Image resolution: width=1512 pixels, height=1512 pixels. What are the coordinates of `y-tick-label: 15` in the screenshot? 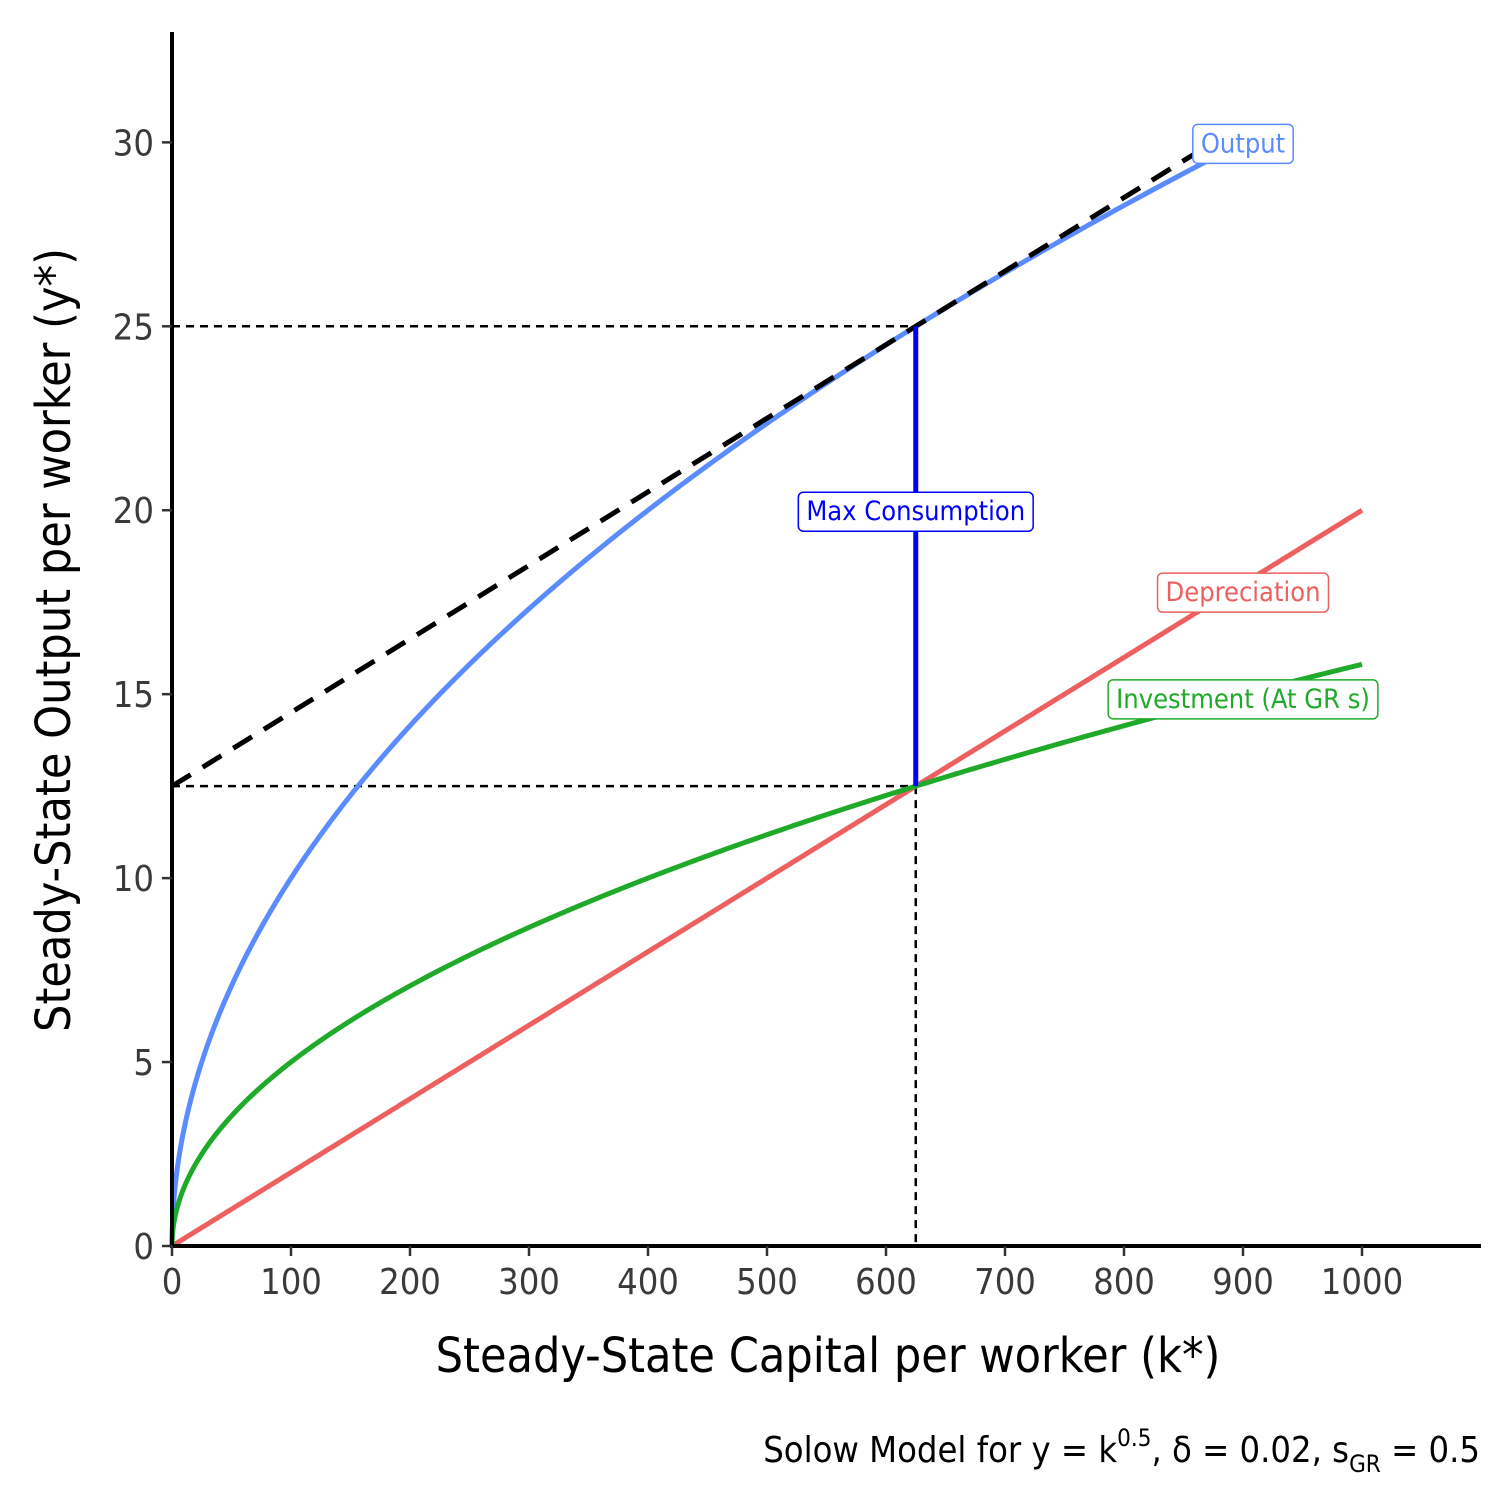 It's located at (133, 695).